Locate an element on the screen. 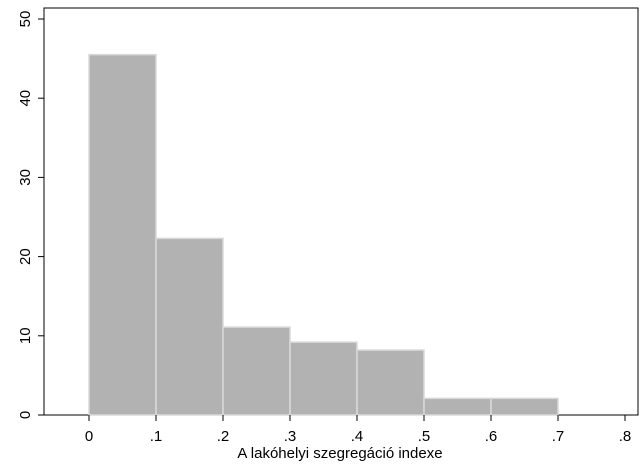 Image resolution: width=640 pixels, height=466 pixels. x-tick-label: .5 is located at coordinates (424, 436).